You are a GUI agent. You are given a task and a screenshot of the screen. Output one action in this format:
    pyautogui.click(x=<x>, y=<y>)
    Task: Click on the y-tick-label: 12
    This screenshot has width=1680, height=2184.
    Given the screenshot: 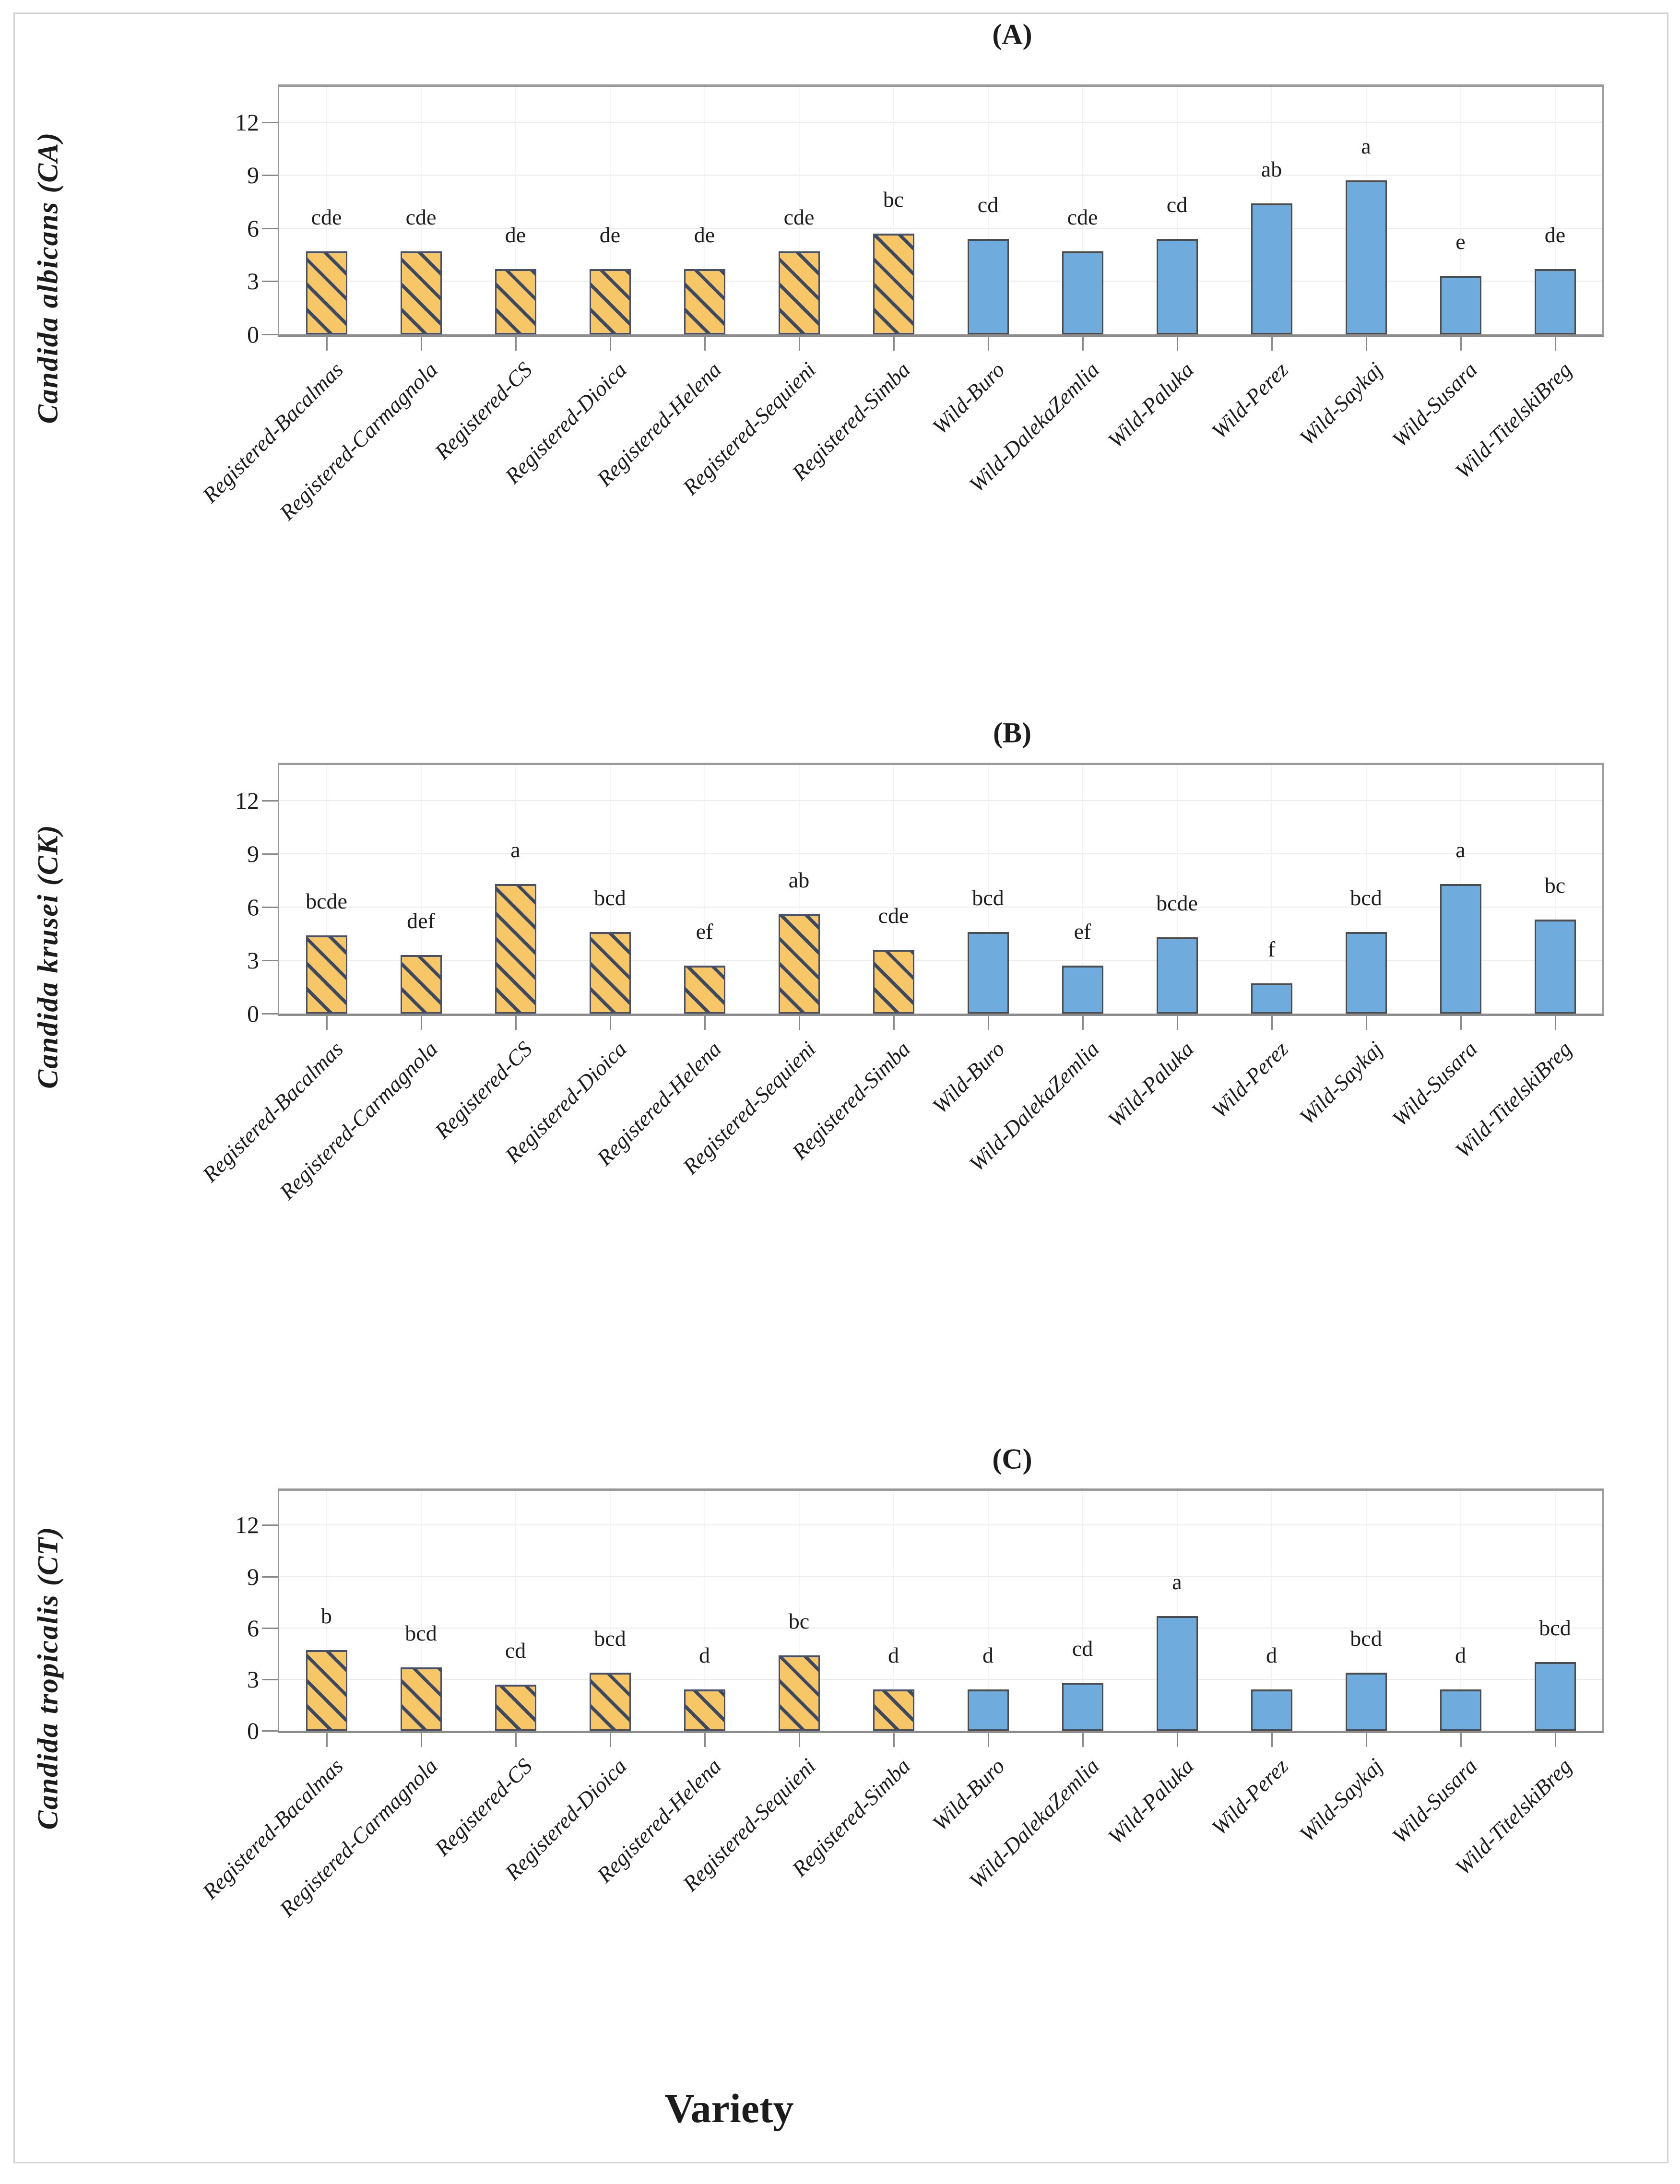 What is the action you would take?
    pyautogui.click(x=247, y=1525)
    